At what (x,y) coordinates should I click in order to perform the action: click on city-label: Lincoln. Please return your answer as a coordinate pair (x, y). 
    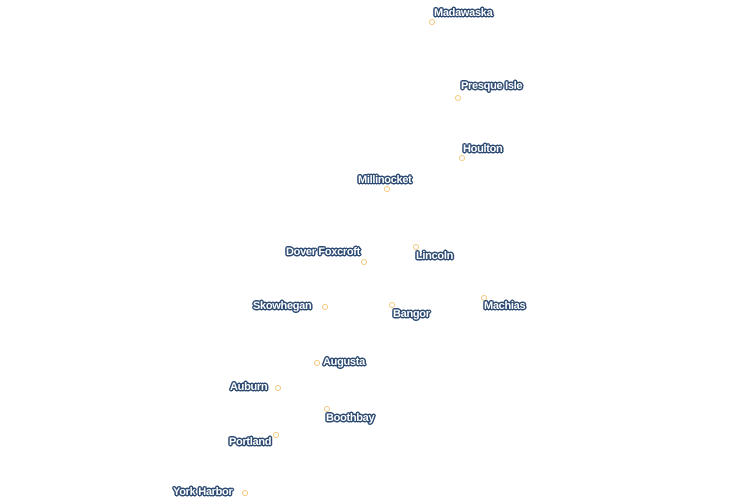
    Looking at the image, I should click on (435, 256).